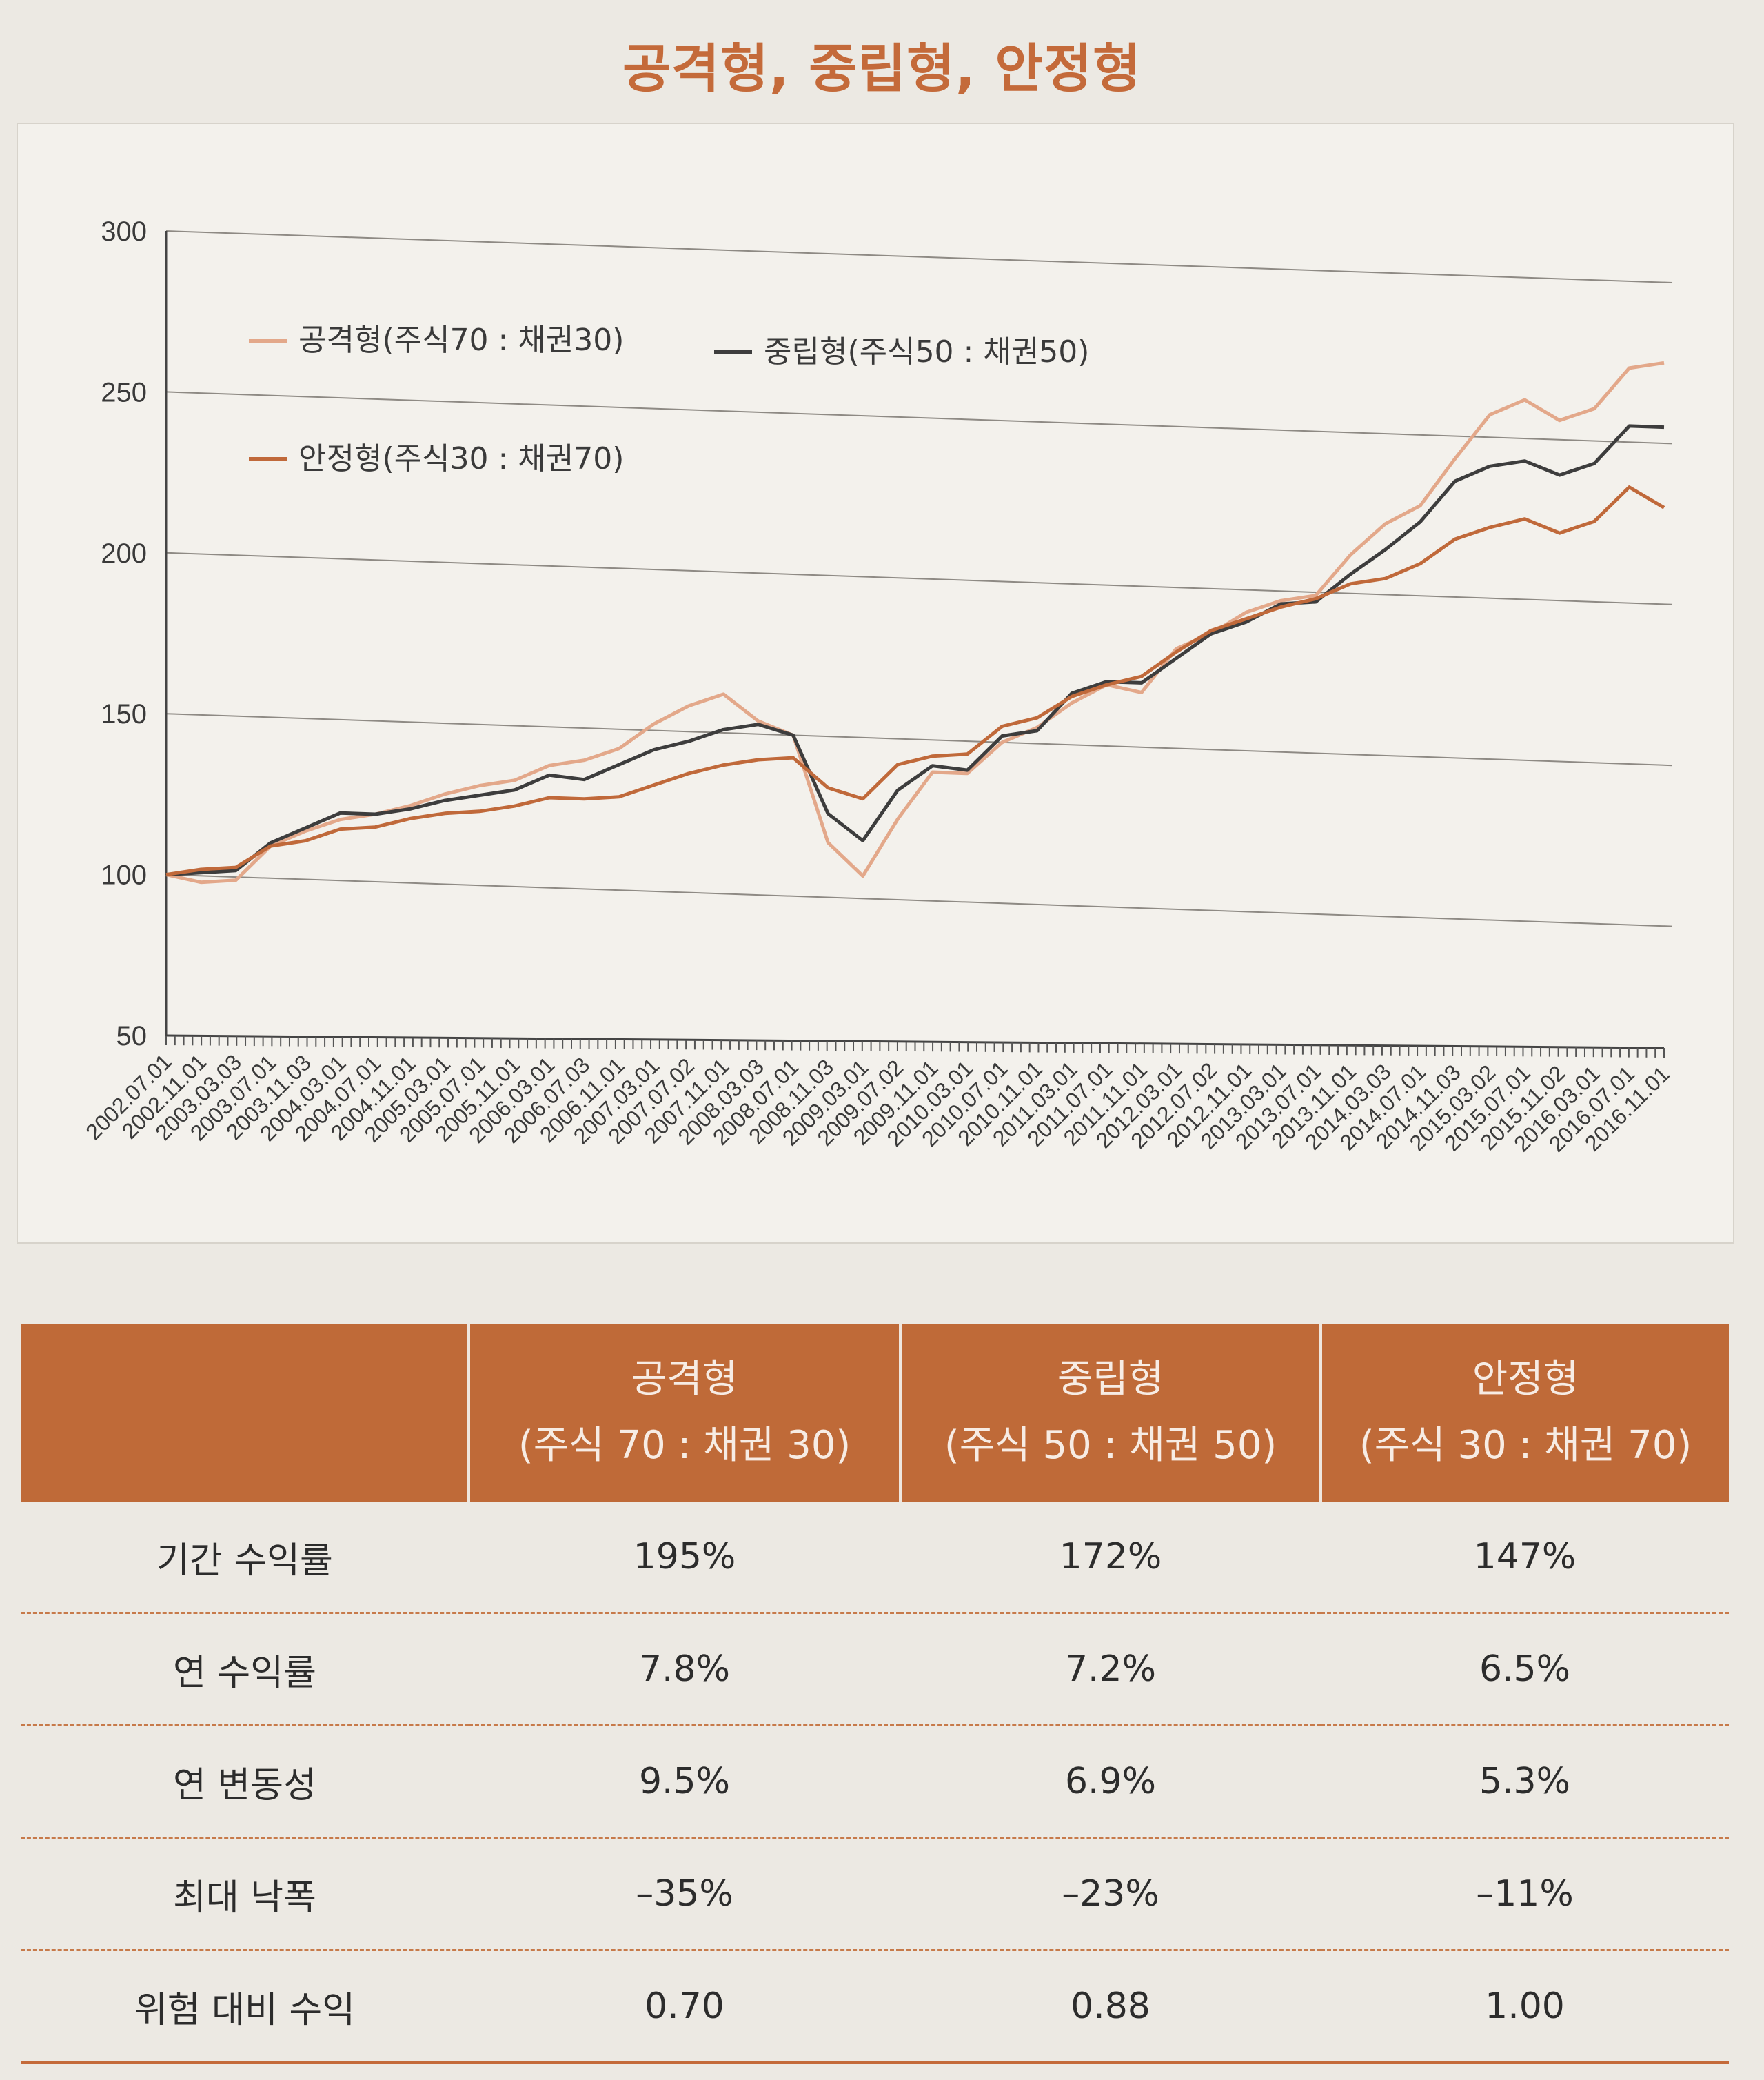  Describe the element at coordinates (1525, 1894) in the screenshot. I see `table-cell: –11%` at that location.